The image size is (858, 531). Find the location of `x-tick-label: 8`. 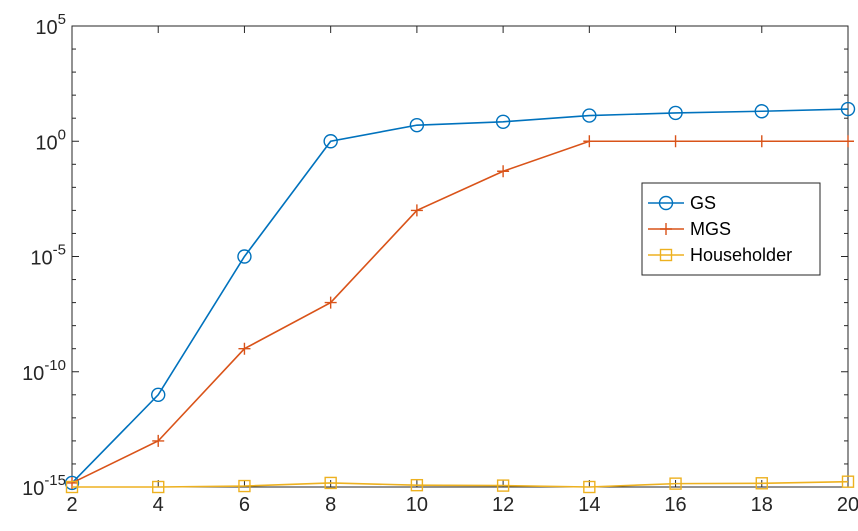

x-tick-label: 8 is located at coordinates (330, 505).